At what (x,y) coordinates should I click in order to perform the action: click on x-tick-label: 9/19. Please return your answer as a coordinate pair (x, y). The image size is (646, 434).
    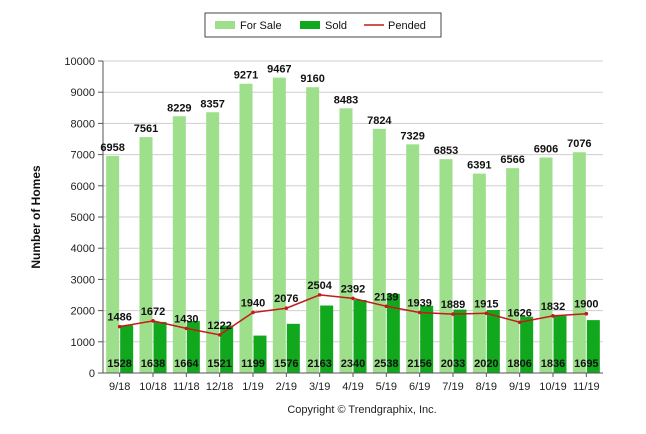
    Looking at the image, I should click on (519, 387).